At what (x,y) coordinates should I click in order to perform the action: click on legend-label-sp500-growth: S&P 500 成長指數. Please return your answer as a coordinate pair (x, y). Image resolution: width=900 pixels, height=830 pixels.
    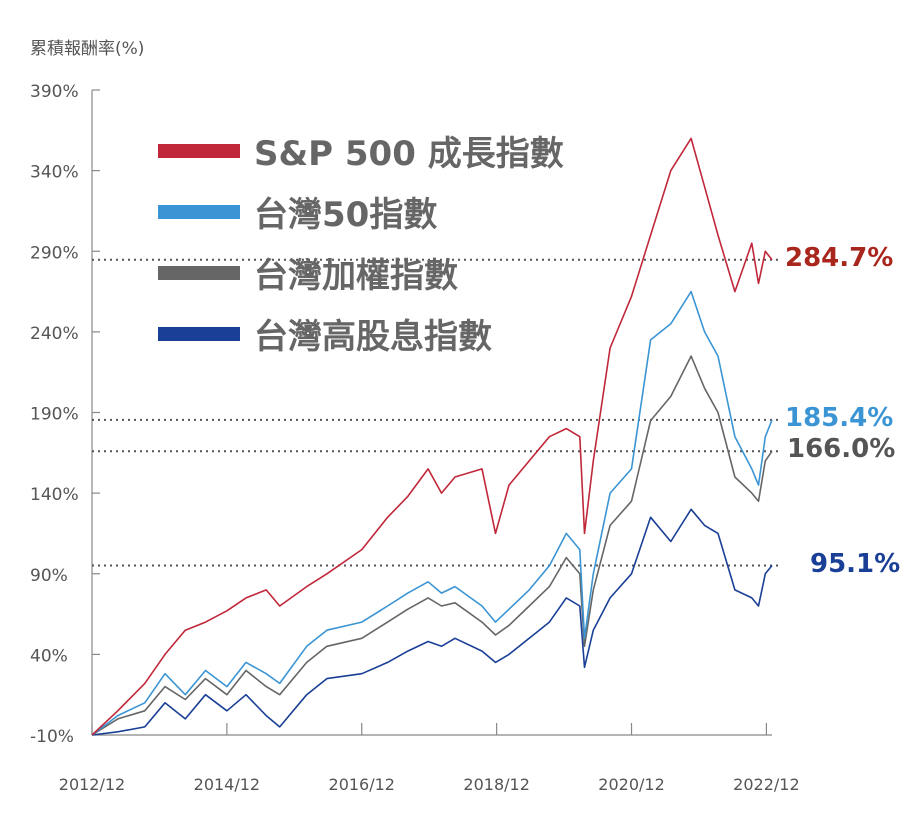
    Looking at the image, I should click on (409, 154).